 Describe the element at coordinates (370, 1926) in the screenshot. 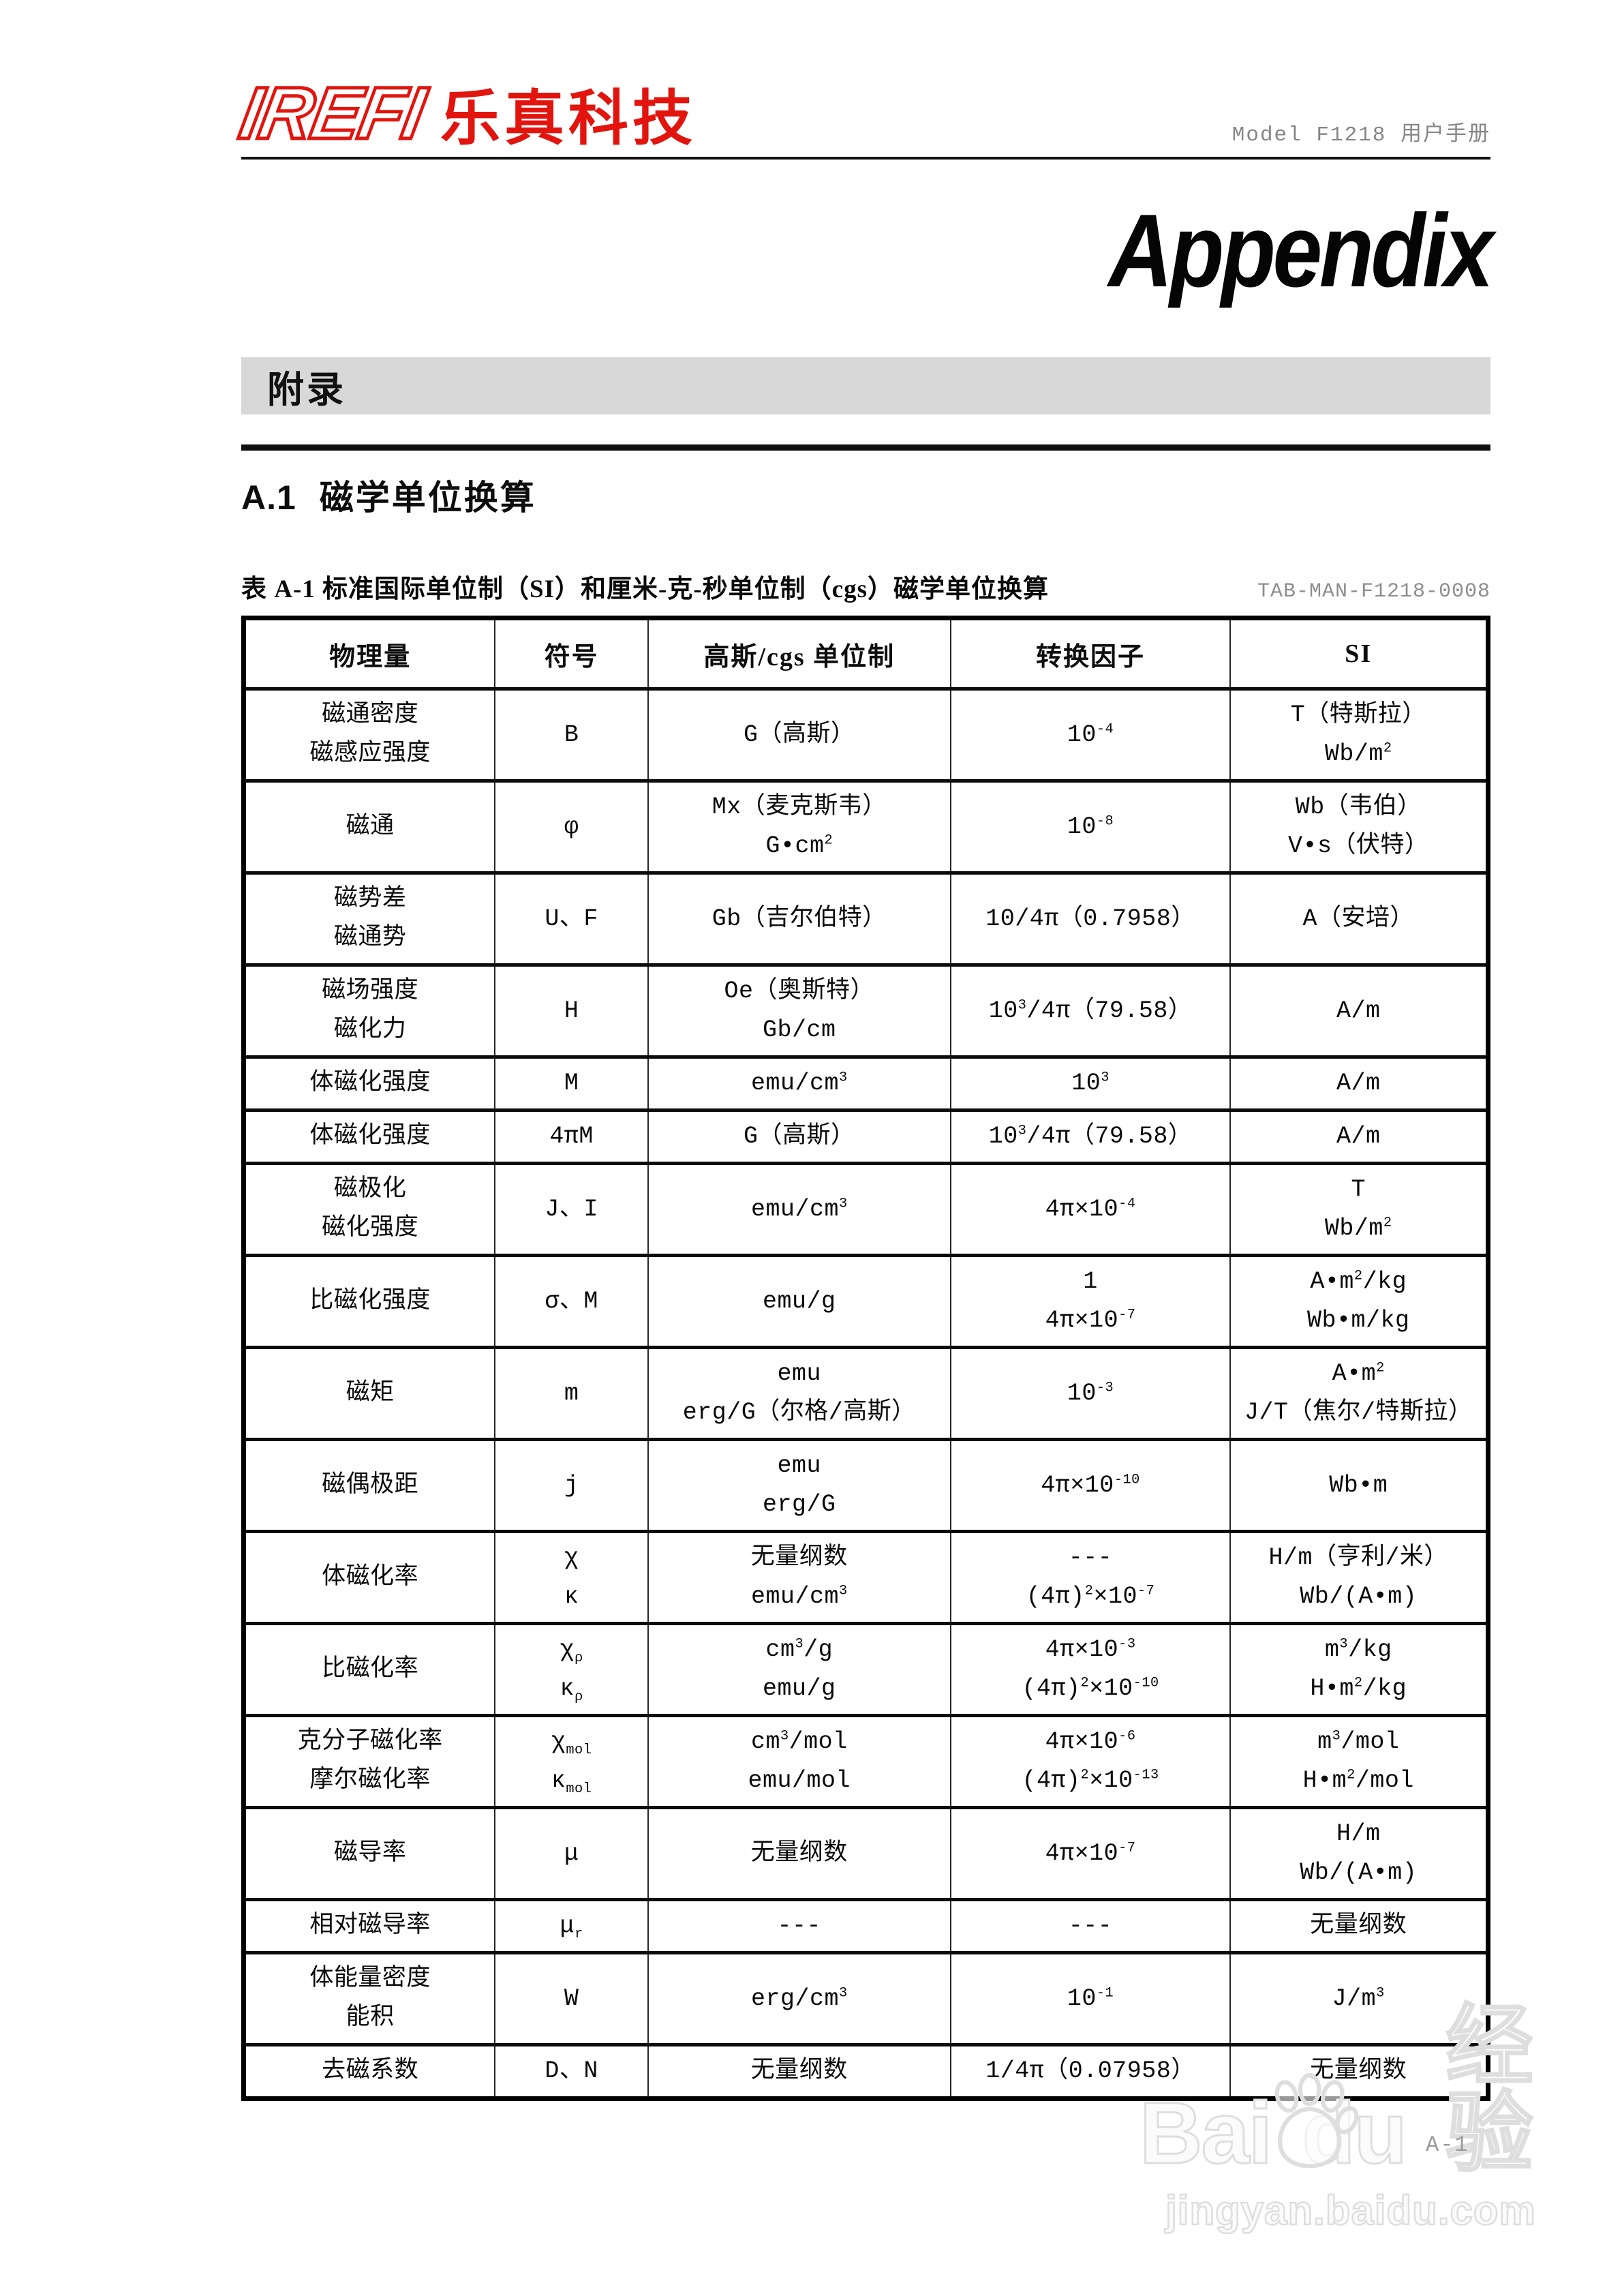

I see `cell-line: 相对磁导率` at that location.